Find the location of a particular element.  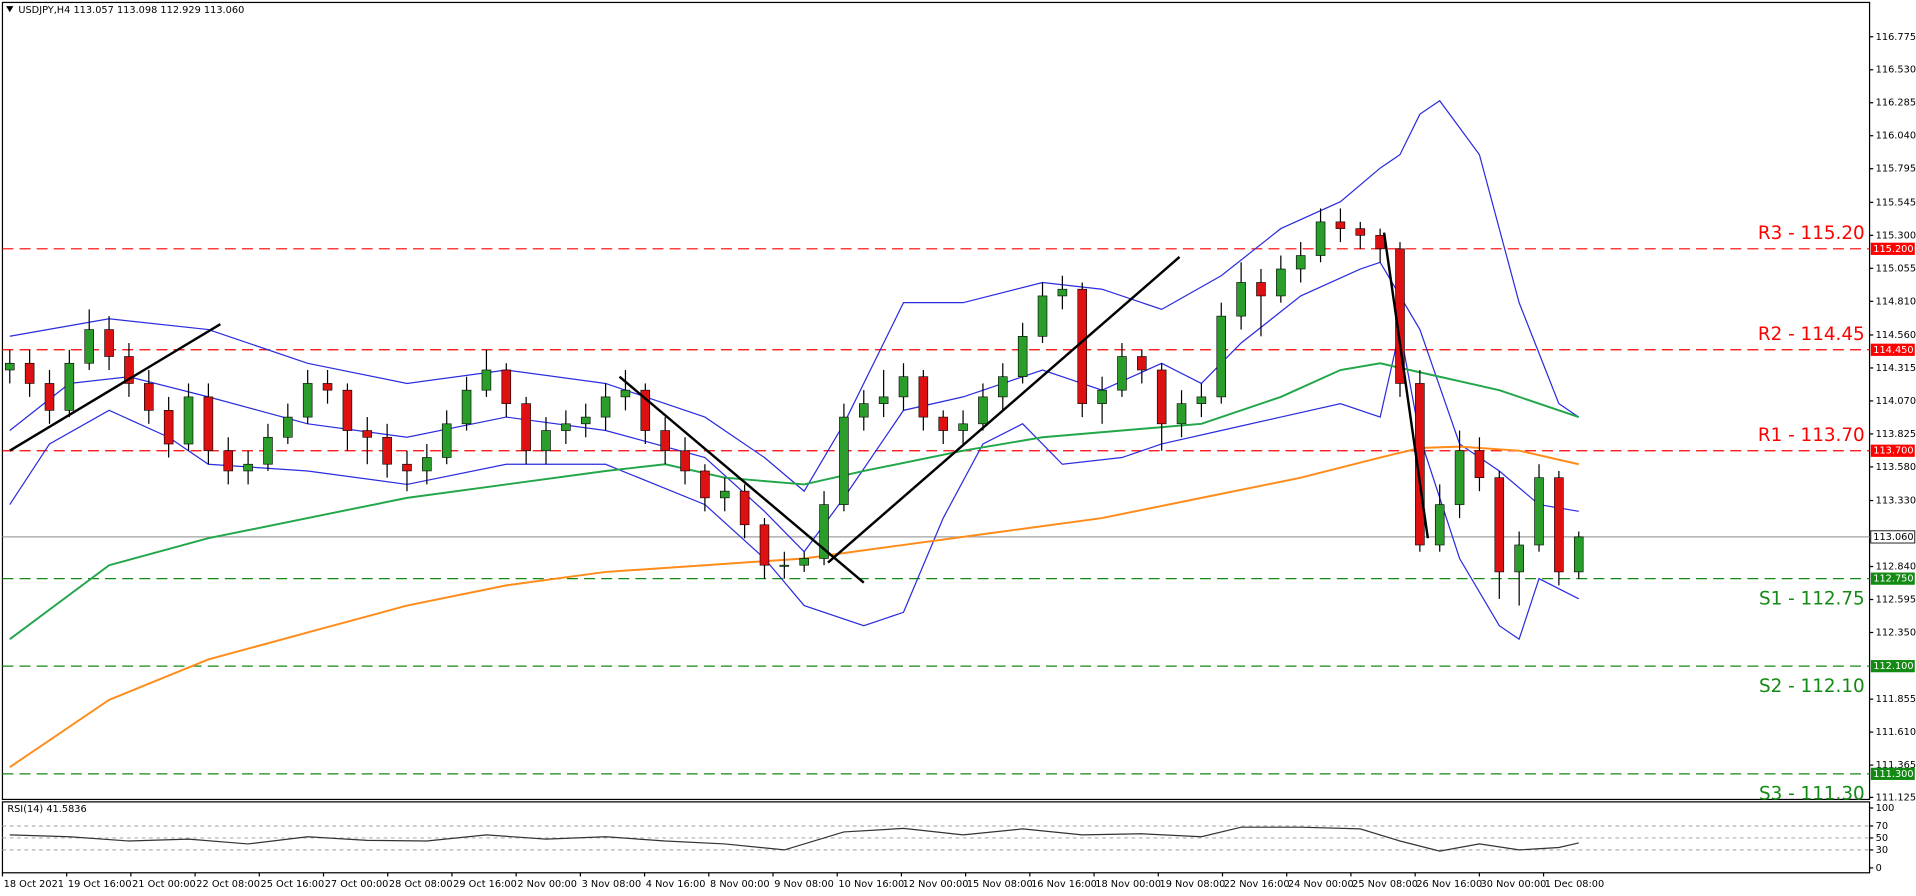

y-tick-label: 115.795 is located at coordinates (1896, 169).